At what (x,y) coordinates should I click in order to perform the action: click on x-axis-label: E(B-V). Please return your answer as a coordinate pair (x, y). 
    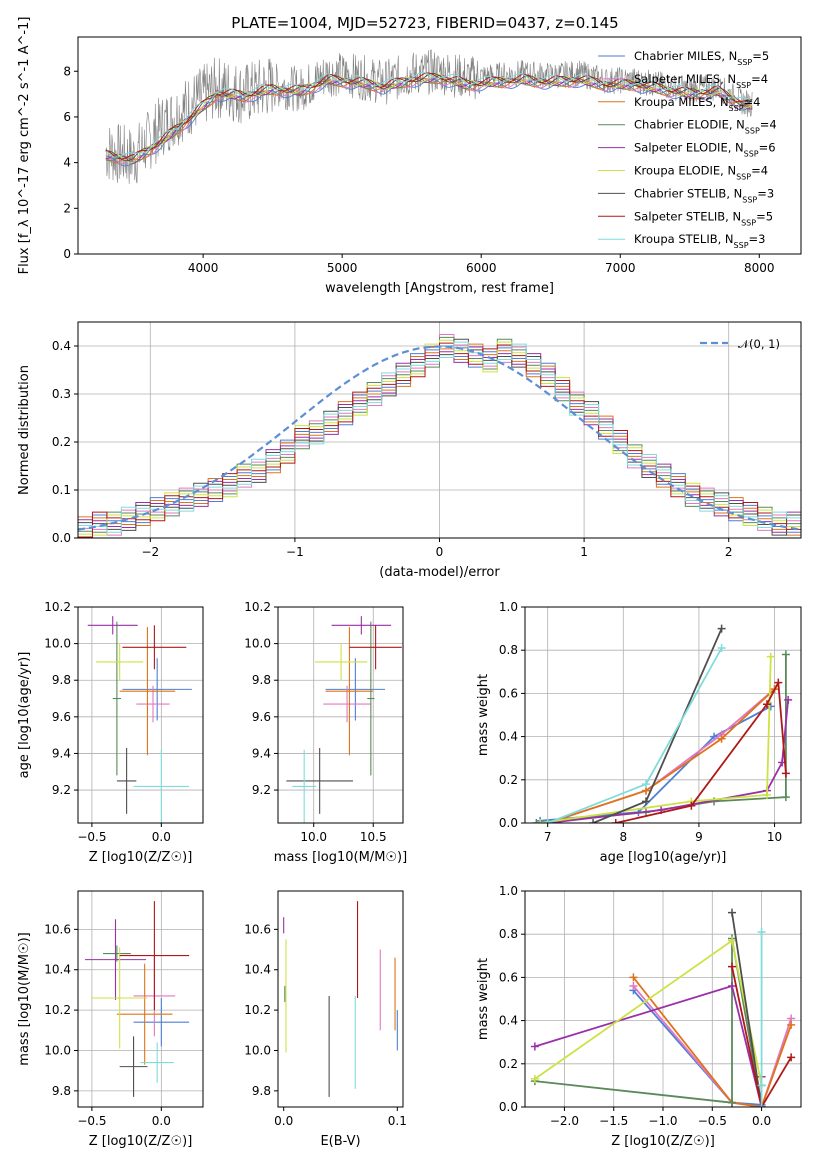
    Looking at the image, I should click on (340, 1141).